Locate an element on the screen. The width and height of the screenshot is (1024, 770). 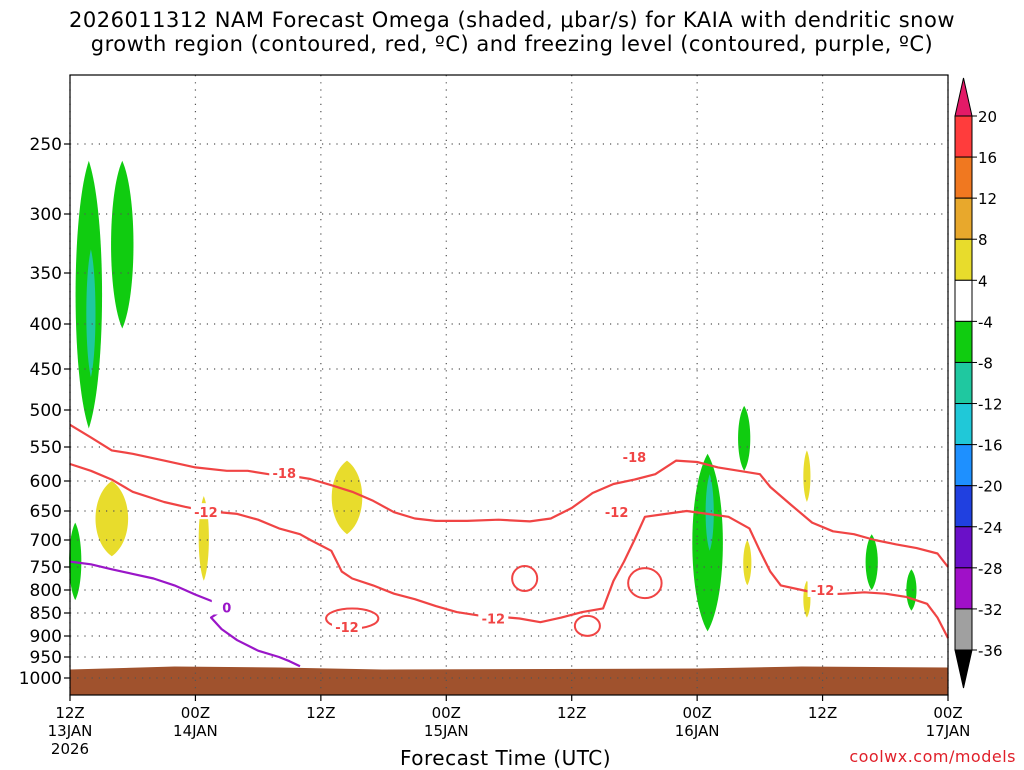
colorbar-top-arrow is located at coordinates (963, 97).